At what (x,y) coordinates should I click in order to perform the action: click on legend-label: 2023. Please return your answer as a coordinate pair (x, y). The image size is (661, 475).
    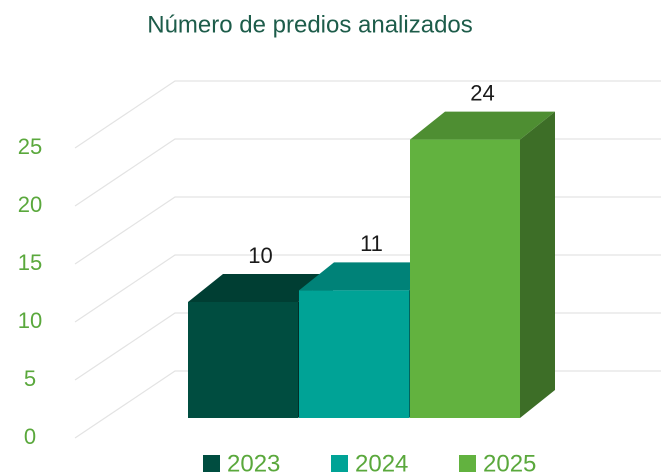
    Looking at the image, I should click on (253, 462).